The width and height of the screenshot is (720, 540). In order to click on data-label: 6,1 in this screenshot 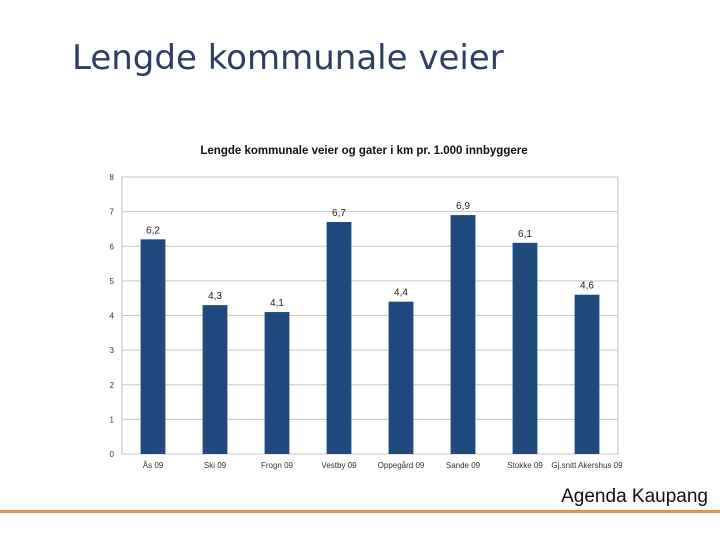, I will do `click(525, 234)`.